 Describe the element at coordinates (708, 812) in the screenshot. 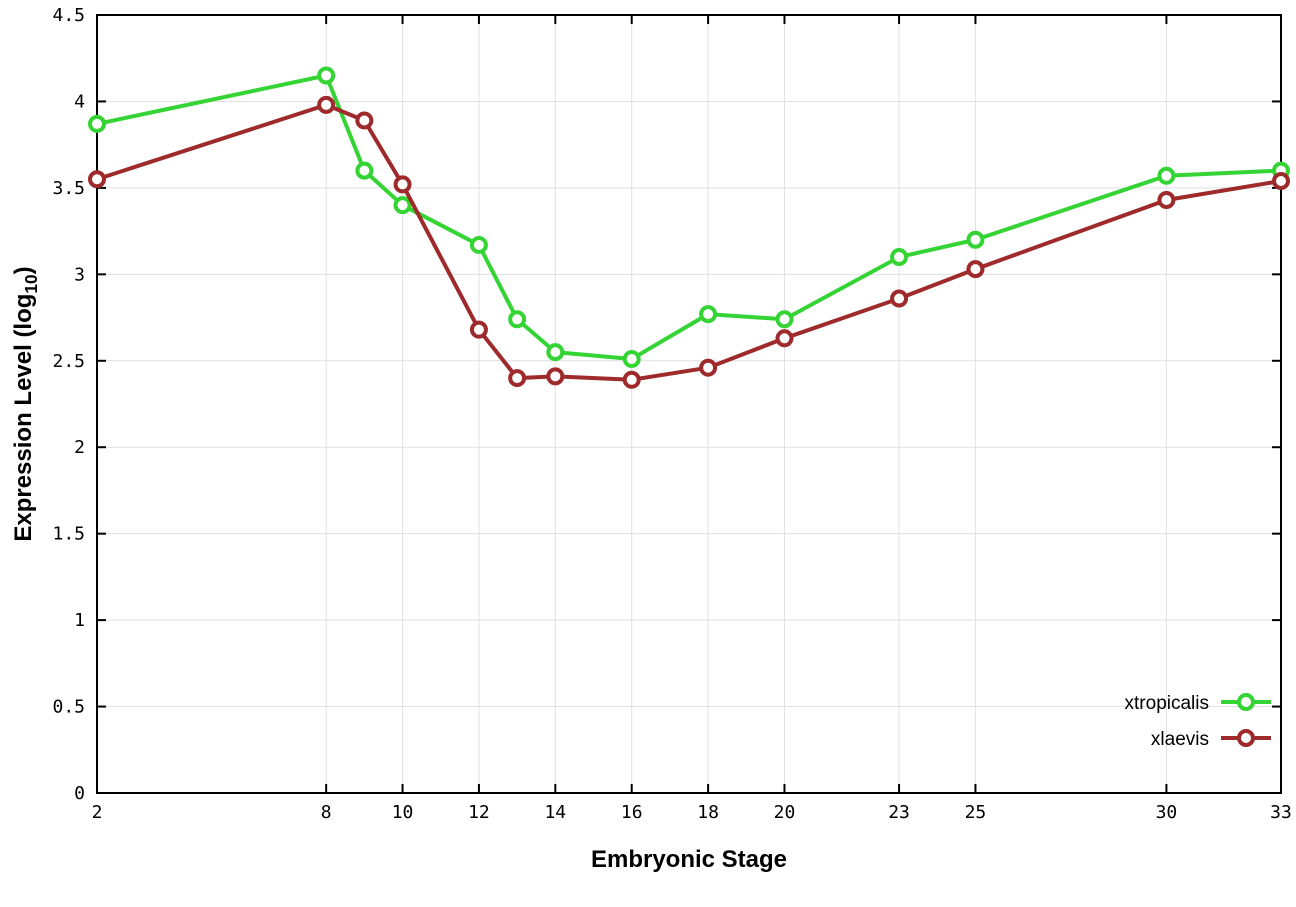

I see `x-tick-label: 18` at that location.